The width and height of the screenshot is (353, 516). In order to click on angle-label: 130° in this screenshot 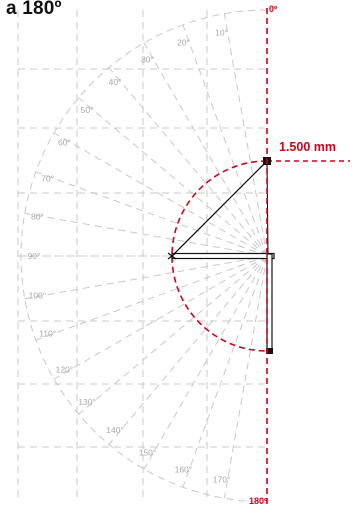, I will do `click(87, 402)`.